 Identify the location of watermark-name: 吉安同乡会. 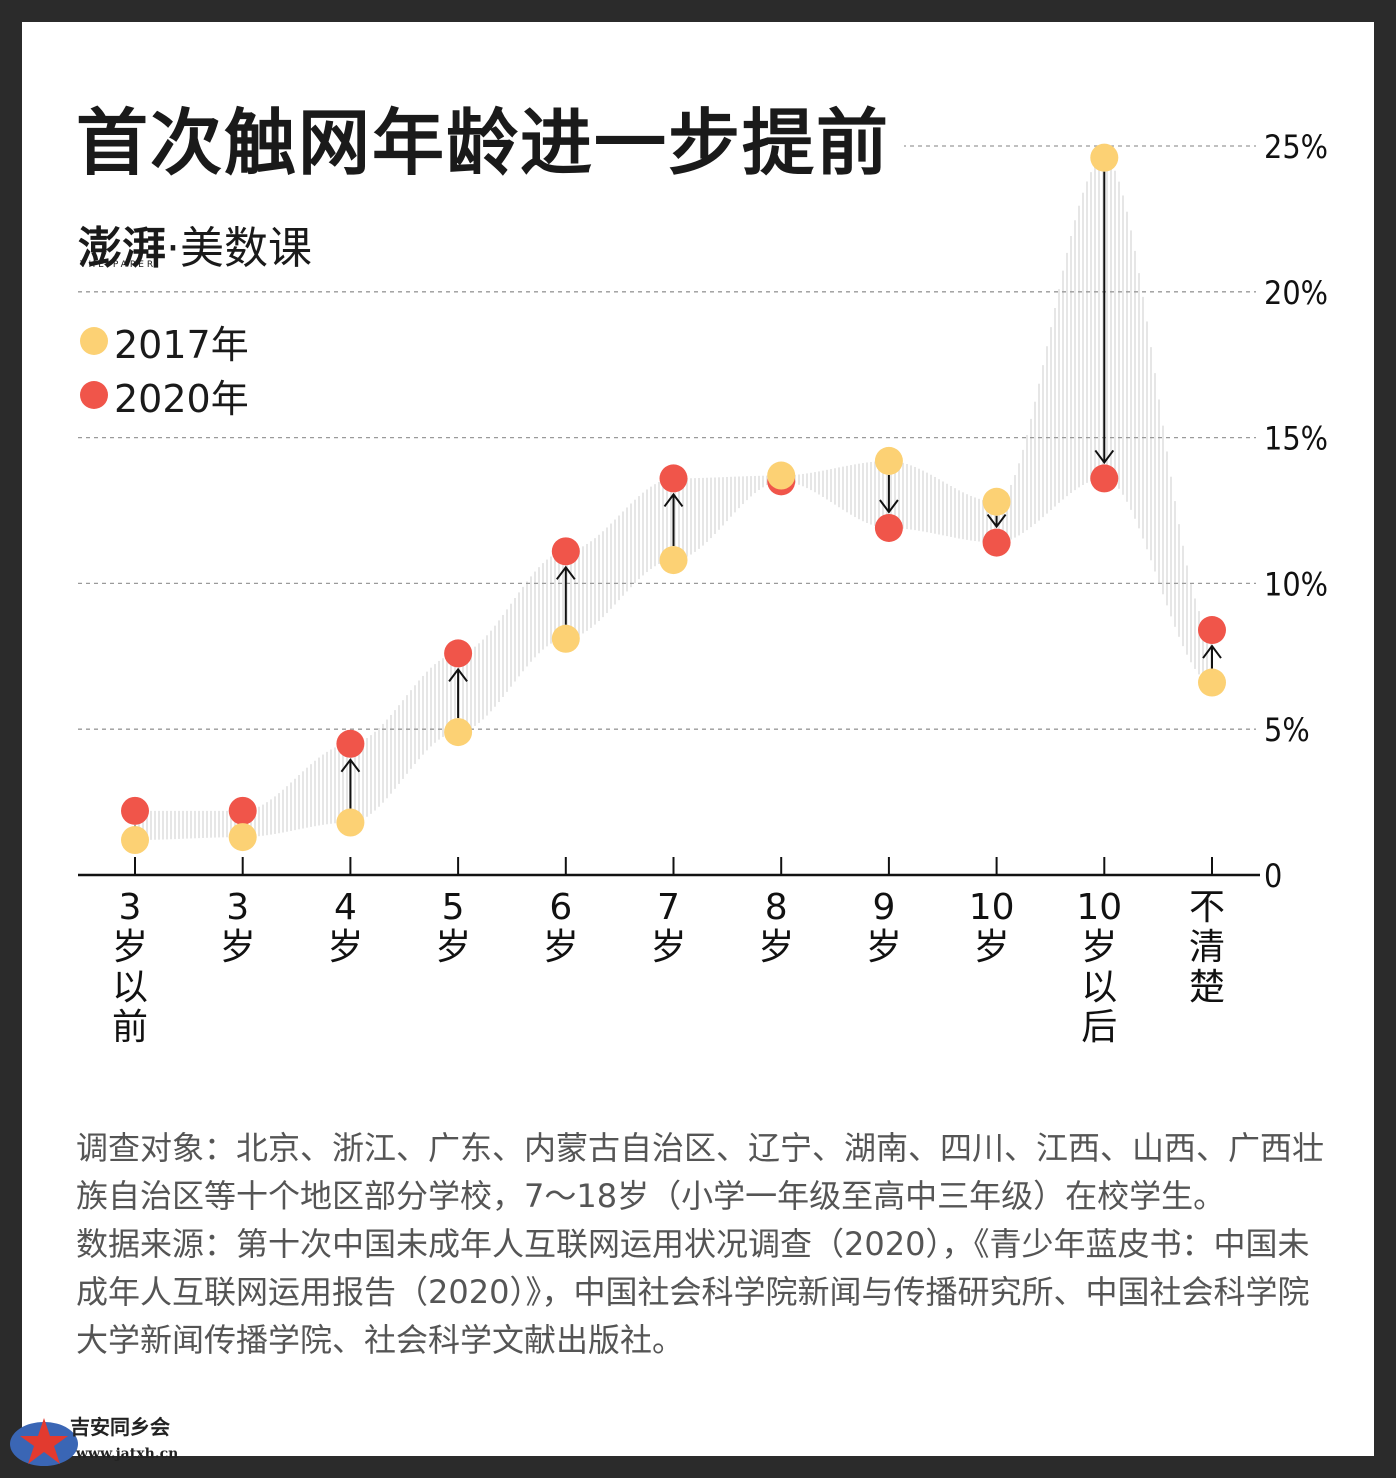
(120, 1427).